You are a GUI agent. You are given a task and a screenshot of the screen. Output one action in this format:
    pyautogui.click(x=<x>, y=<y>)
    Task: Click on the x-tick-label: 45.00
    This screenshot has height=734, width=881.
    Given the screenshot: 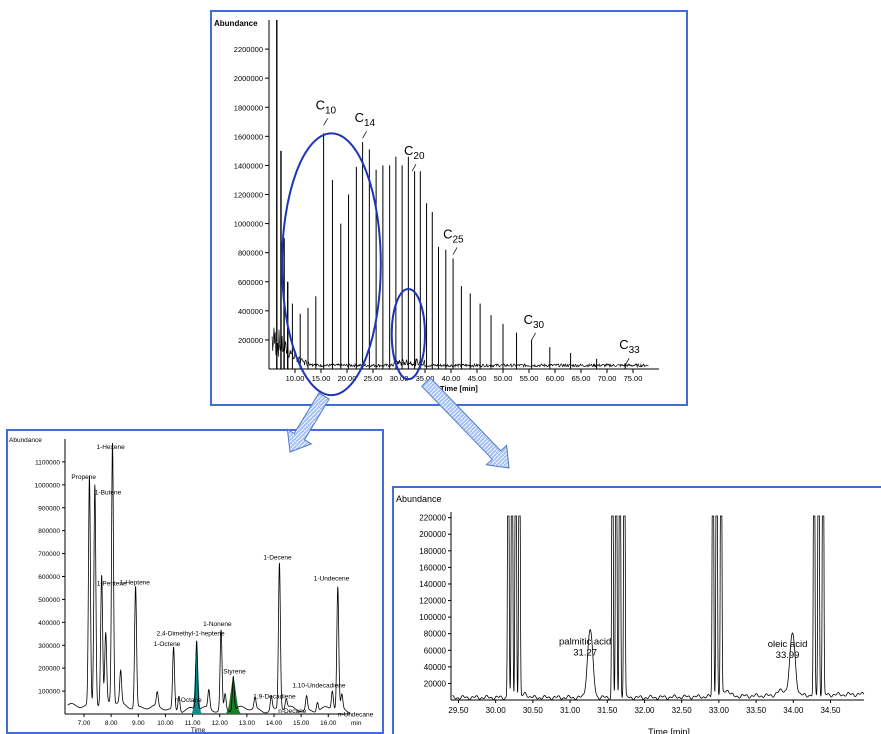 What is the action you would take?
    pyautogui.click(x=477, y=378)
    